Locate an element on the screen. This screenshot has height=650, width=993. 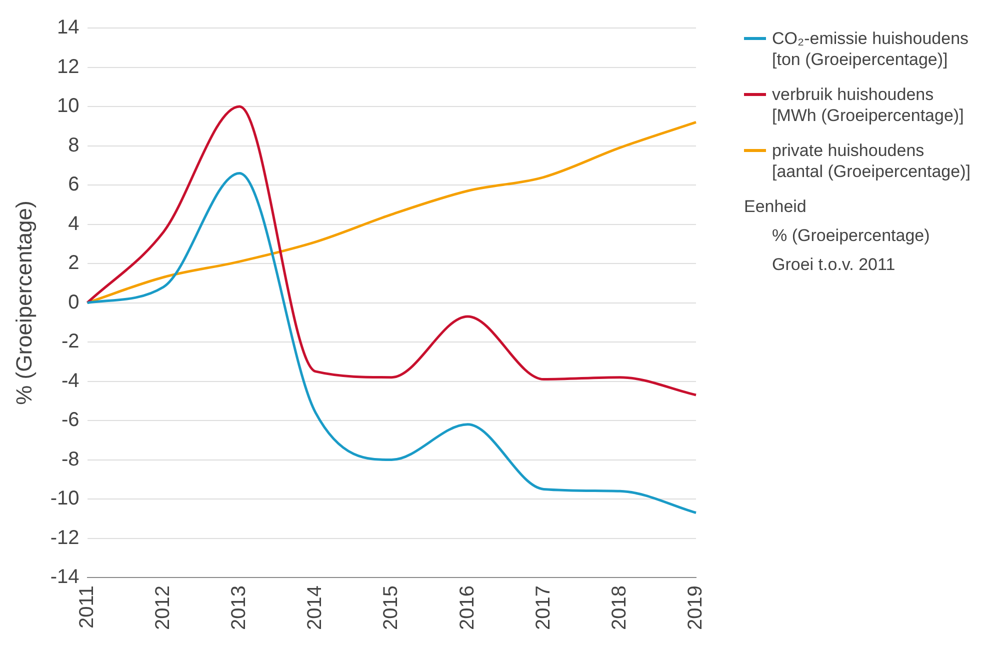
y-axis-title: % (Groeipercentage) is located at coordinates (23, 302).